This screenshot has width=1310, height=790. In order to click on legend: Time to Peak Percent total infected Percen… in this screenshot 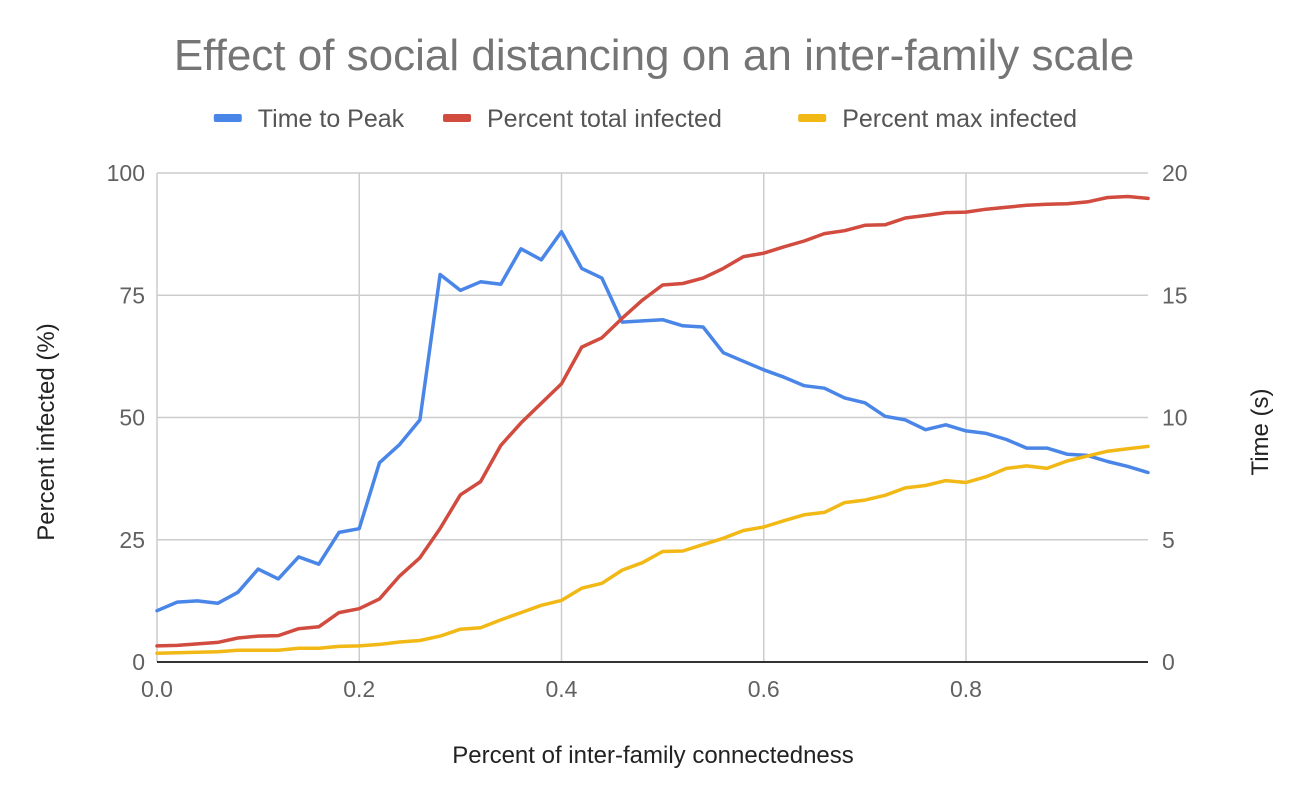, I will do `click(645, 119)`.